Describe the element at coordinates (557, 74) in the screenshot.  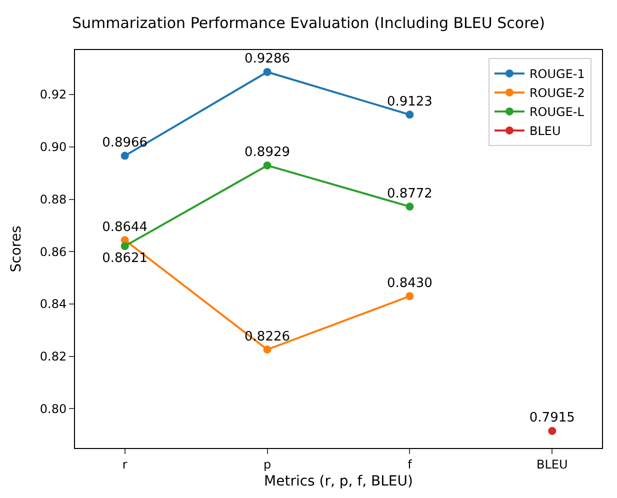
I see `legend-label: ROUGE-1` at that location.